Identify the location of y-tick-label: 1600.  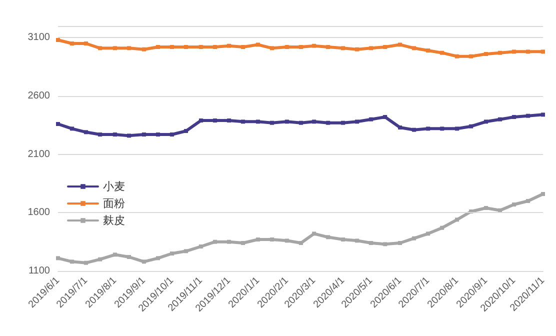
(39, 212).